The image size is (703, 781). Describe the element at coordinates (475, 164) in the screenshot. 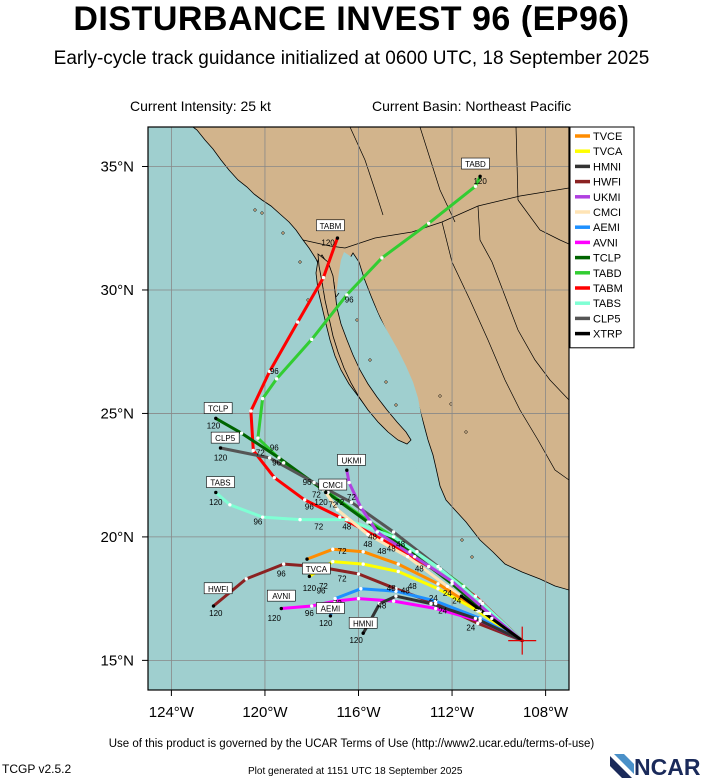

I see `track-end-label: TABD` at that location.